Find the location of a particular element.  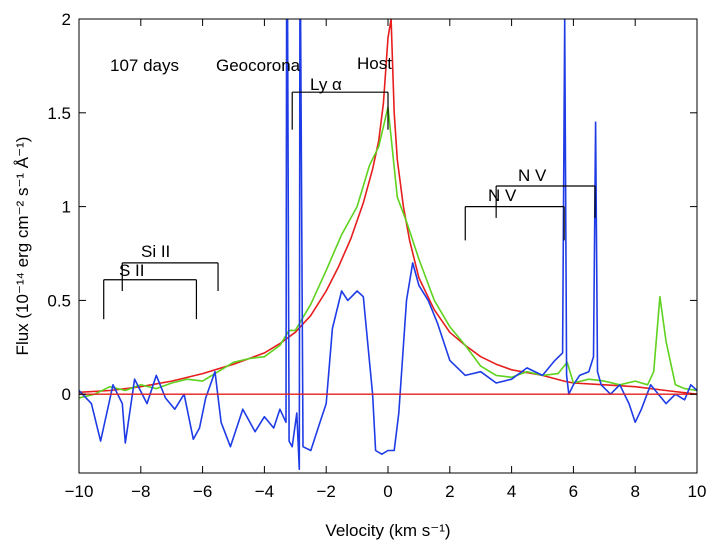

annotation-geocorona: Geocorona is located at coordinates (258, 65).